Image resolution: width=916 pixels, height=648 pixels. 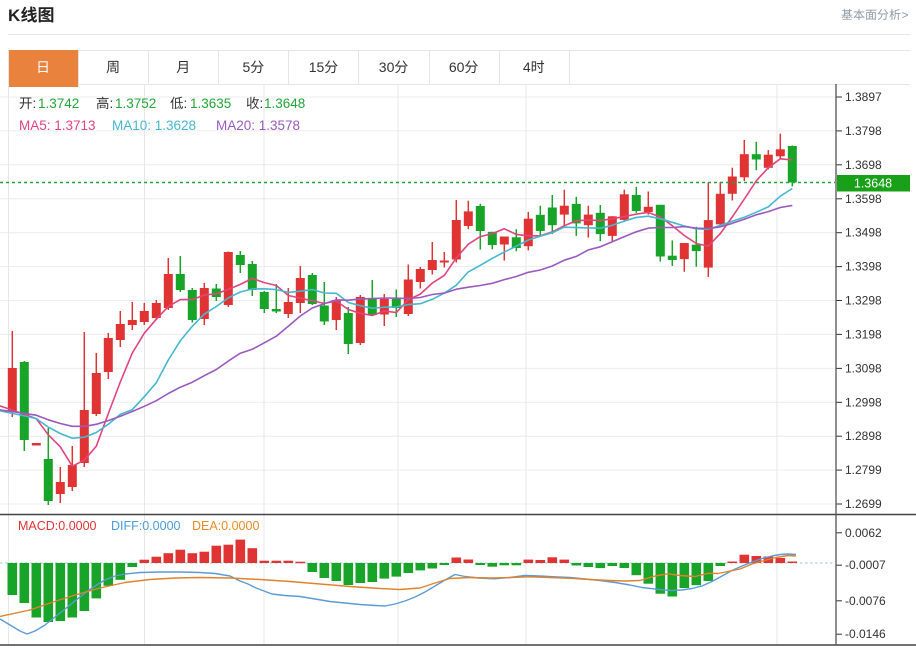 What do you see at coordinates (863, 470) in the screenshot?
I see `svg-text: 1.2799` at bounding box center [863, 470].